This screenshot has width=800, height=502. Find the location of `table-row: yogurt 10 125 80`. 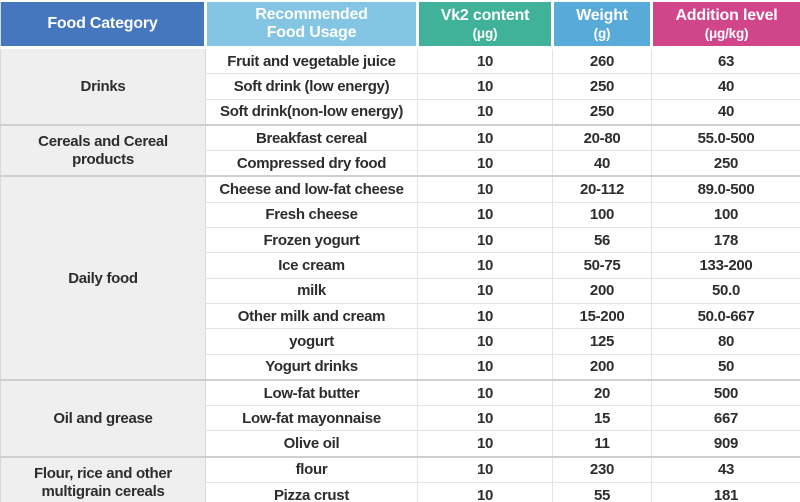

table-row: yogurt 10 125 80 is located at coordinates (400, 341).